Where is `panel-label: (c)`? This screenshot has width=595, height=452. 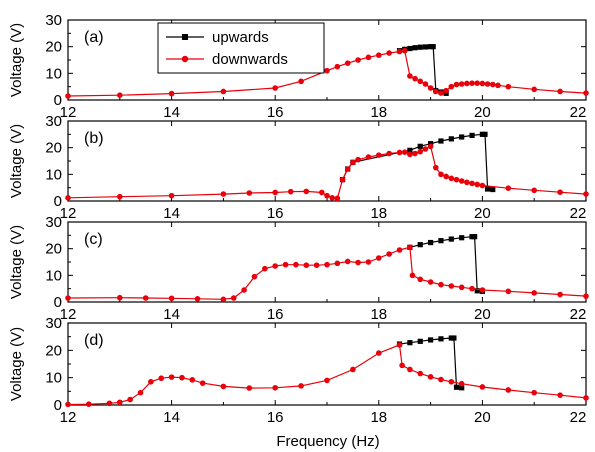 panel-label: (c) is located at coordinates (93, 239).